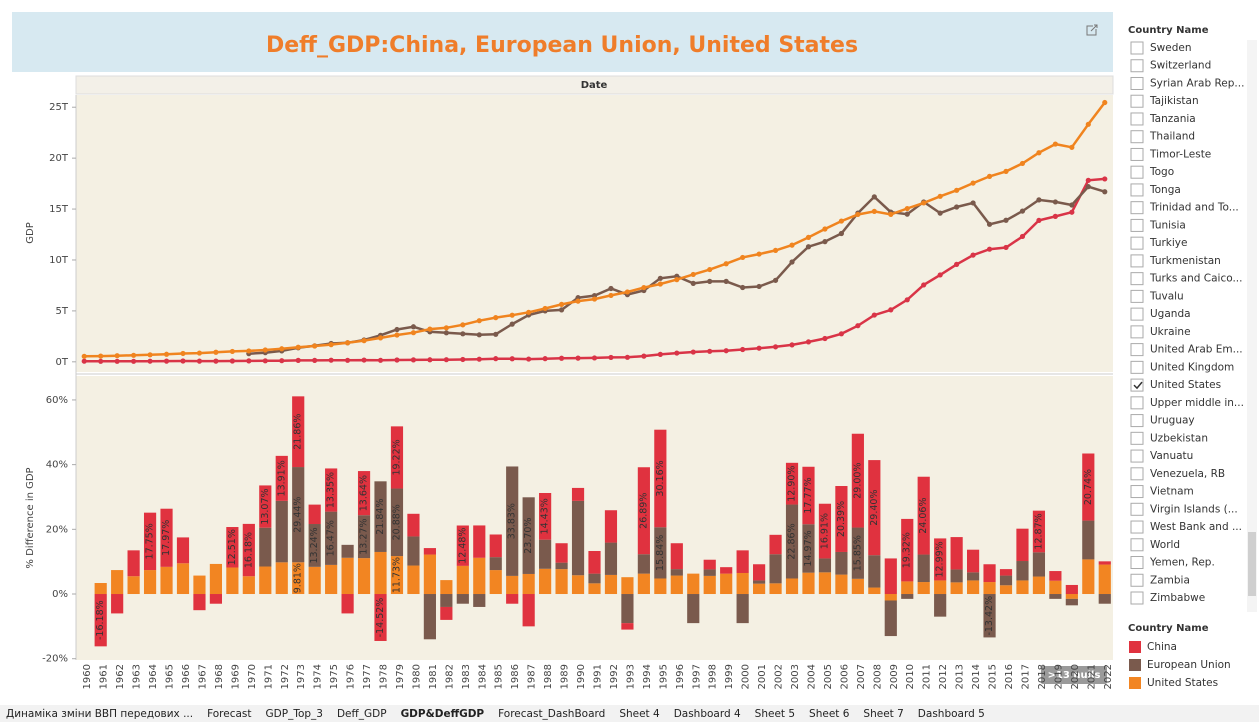 This screenshot has width=1259, height=722. Describe the element at coordinates (367, 676) in the screenshot. I see `x-tick-label: 1977` at that location.